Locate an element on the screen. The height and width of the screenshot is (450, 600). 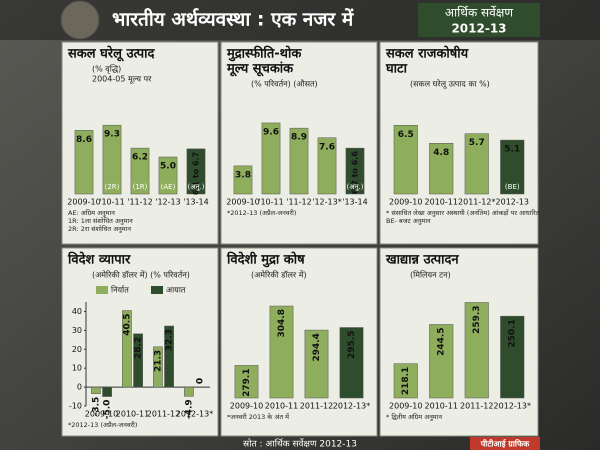
value-label: 5.7 is located at coordinates (477, 143).